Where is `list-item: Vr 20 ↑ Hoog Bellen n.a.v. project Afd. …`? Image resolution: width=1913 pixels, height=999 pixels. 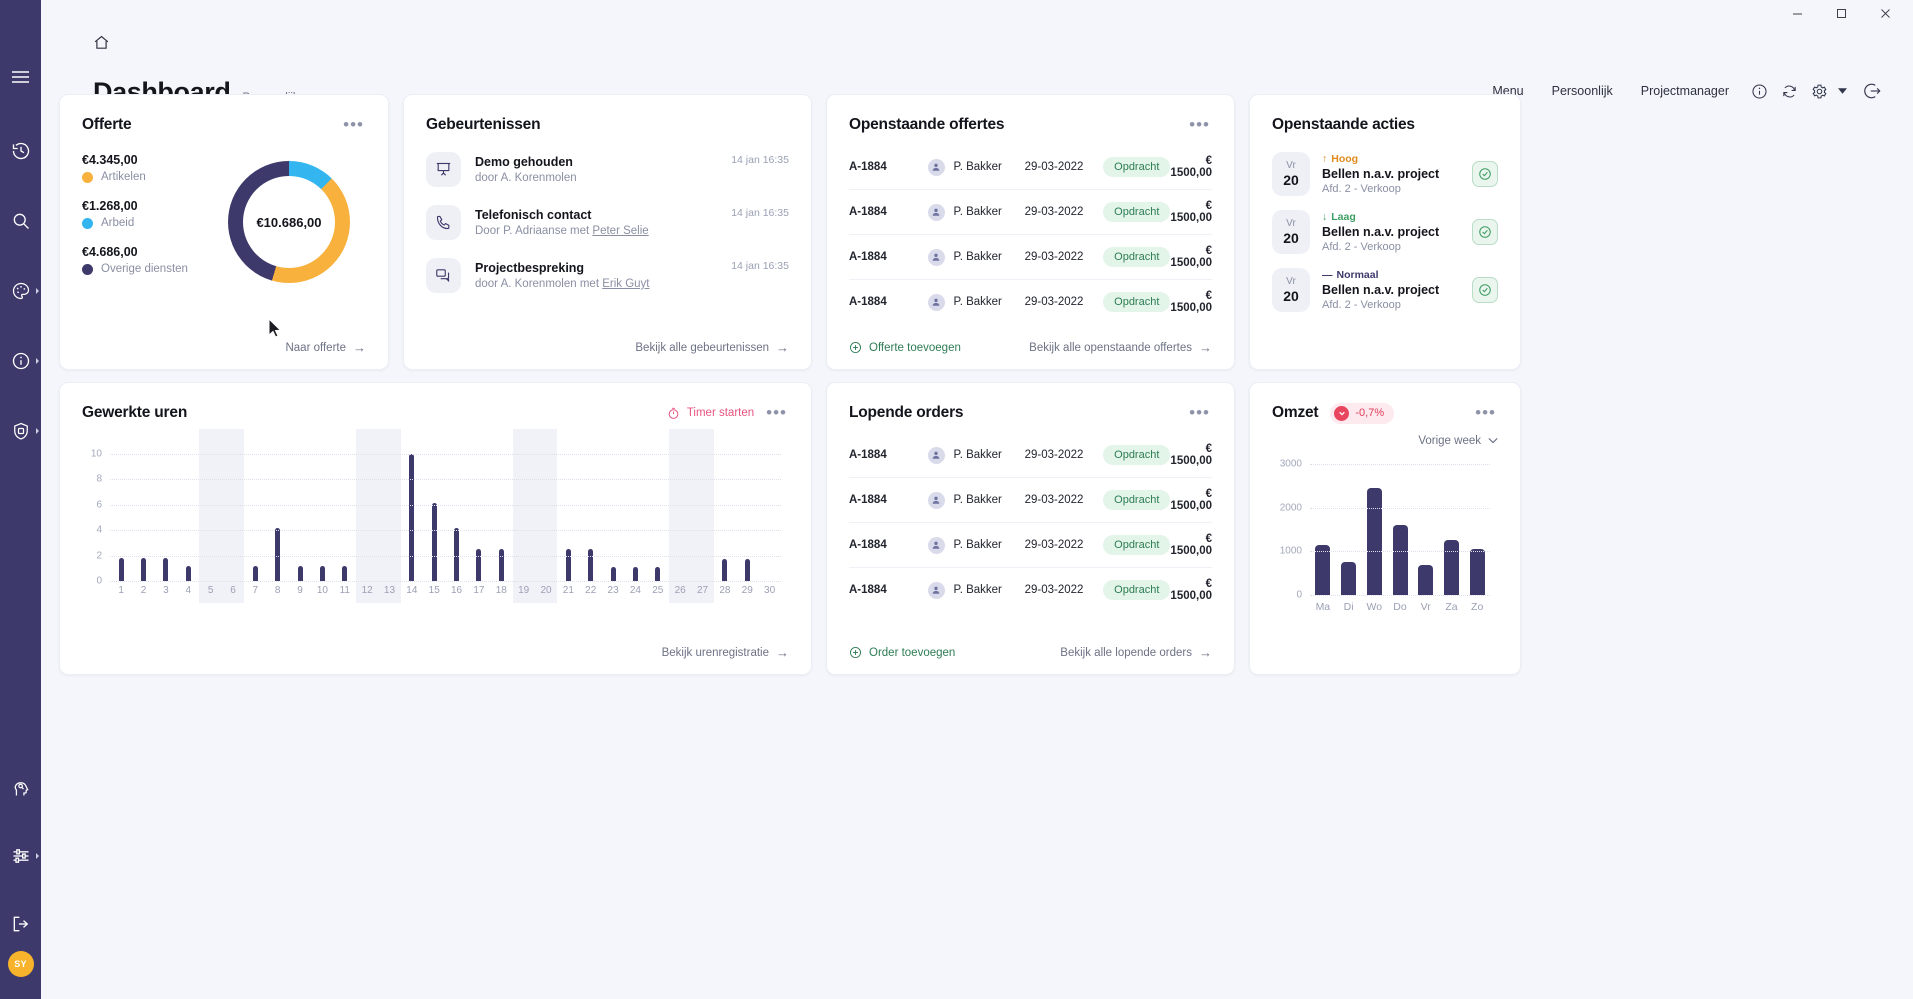 list-item: Vr 20 ↑ Hoog Bellen n.a.v. project Afd. … is located at coordinates (1385, 174).